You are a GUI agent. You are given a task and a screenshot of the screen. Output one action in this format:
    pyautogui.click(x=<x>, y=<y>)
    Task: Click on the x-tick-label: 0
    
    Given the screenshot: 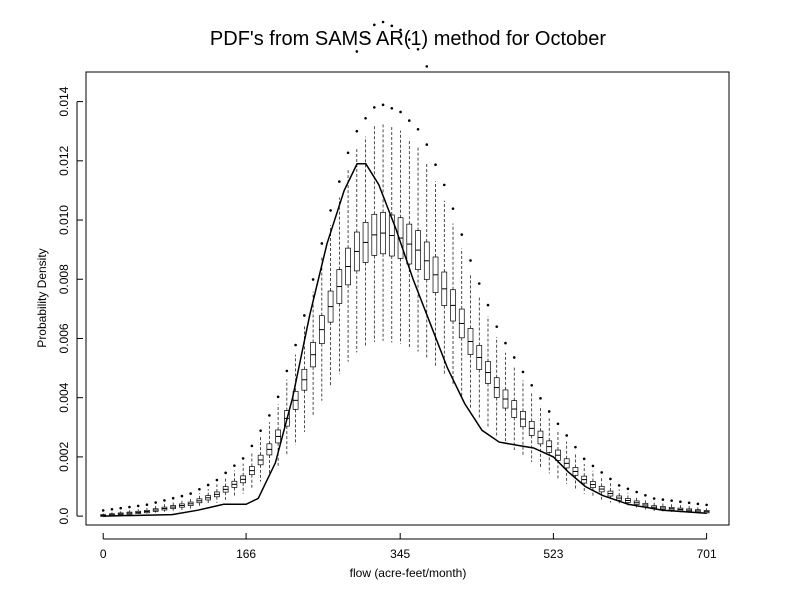 What is the action you would take?
    pyautogui.click(x=103, y=554)
    